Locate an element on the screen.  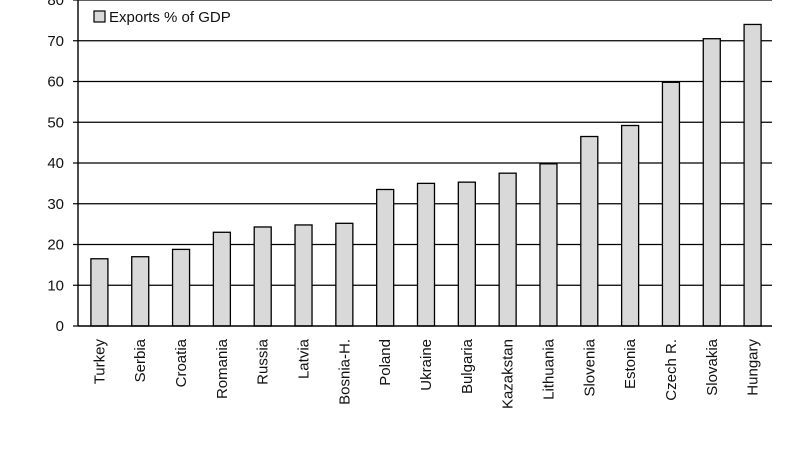
legend-label: Exports % of GDP is located at coordinates (170, 17).